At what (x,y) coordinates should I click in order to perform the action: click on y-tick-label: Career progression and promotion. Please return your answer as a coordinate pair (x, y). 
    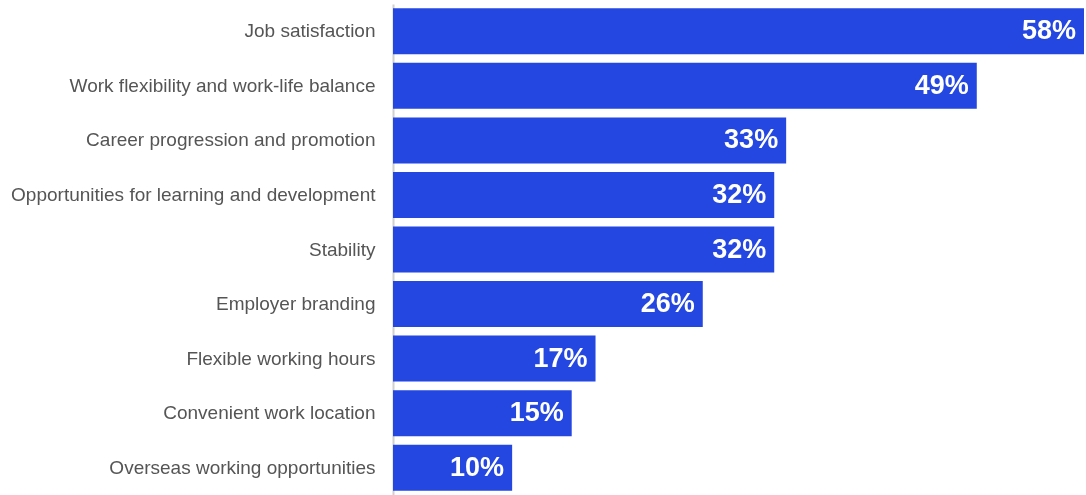
    Looking at the image, I should click on (231, 140).